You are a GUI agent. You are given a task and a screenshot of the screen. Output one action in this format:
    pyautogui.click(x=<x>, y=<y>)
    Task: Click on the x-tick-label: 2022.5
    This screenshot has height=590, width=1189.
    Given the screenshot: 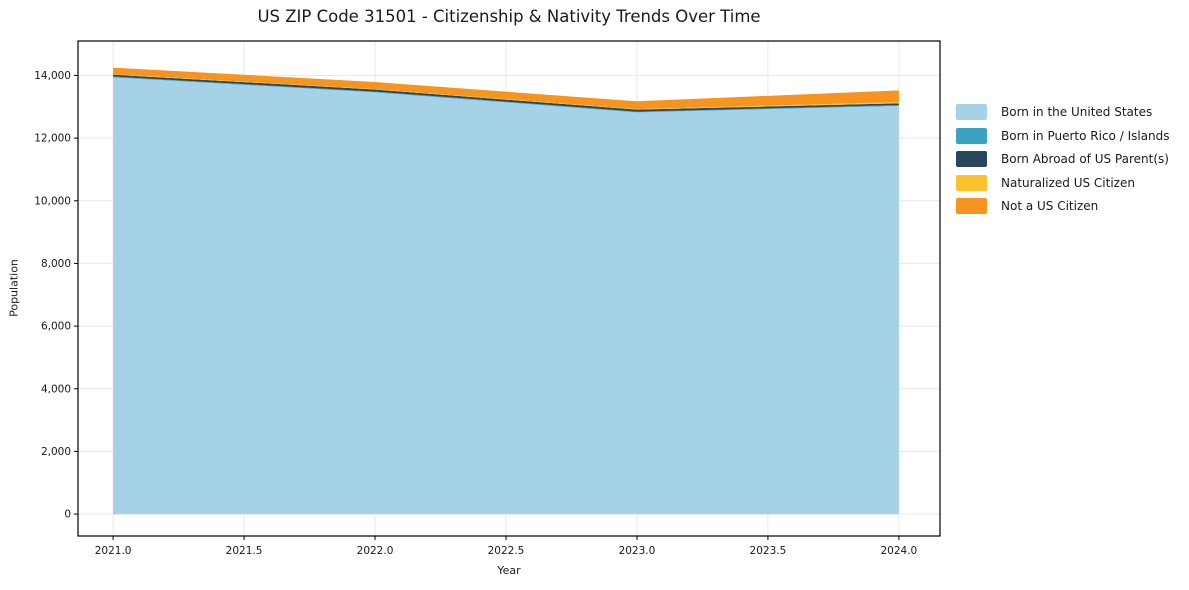 What is the action you would take?
    pyautogui.click(x=506, y=551)
    